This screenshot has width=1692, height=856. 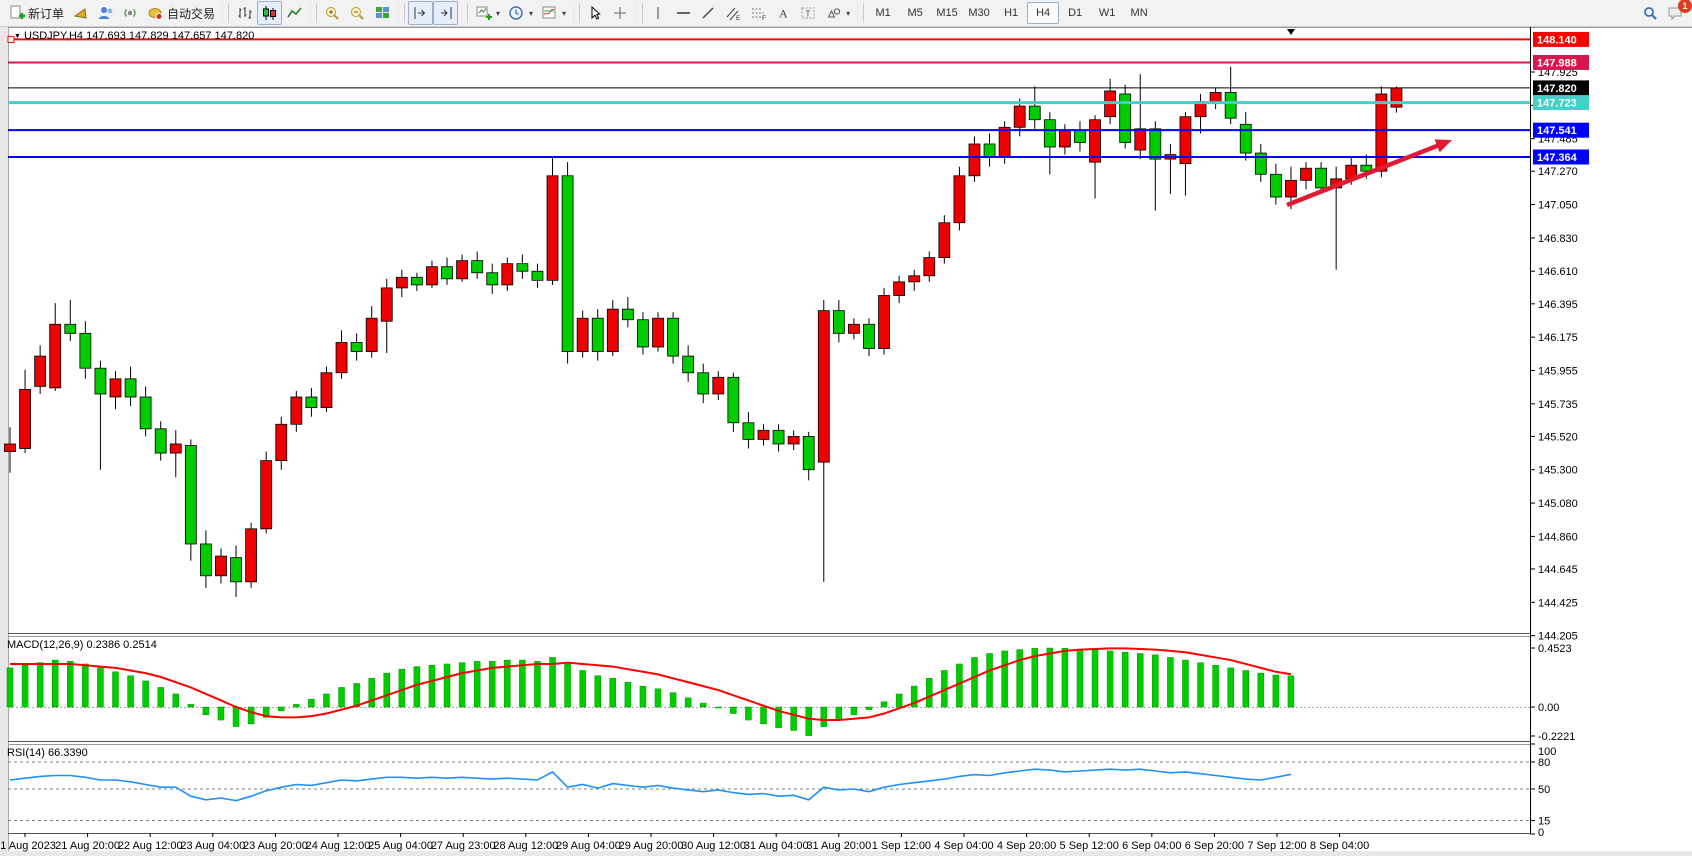 What do you see at coordinates (487, 13) in the screenshot?
I see `new-chart-button: ▾` at bounding box center [487, 13].